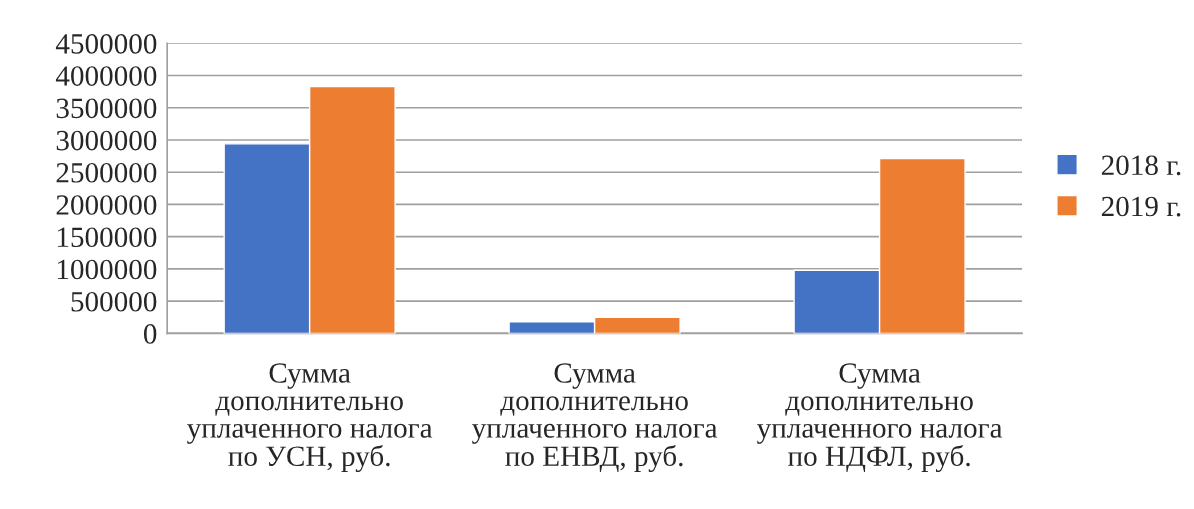 The width and height of the screenshot is (1194, 509). I want to click on y-tick-label: 4000000, so click(106, 76).